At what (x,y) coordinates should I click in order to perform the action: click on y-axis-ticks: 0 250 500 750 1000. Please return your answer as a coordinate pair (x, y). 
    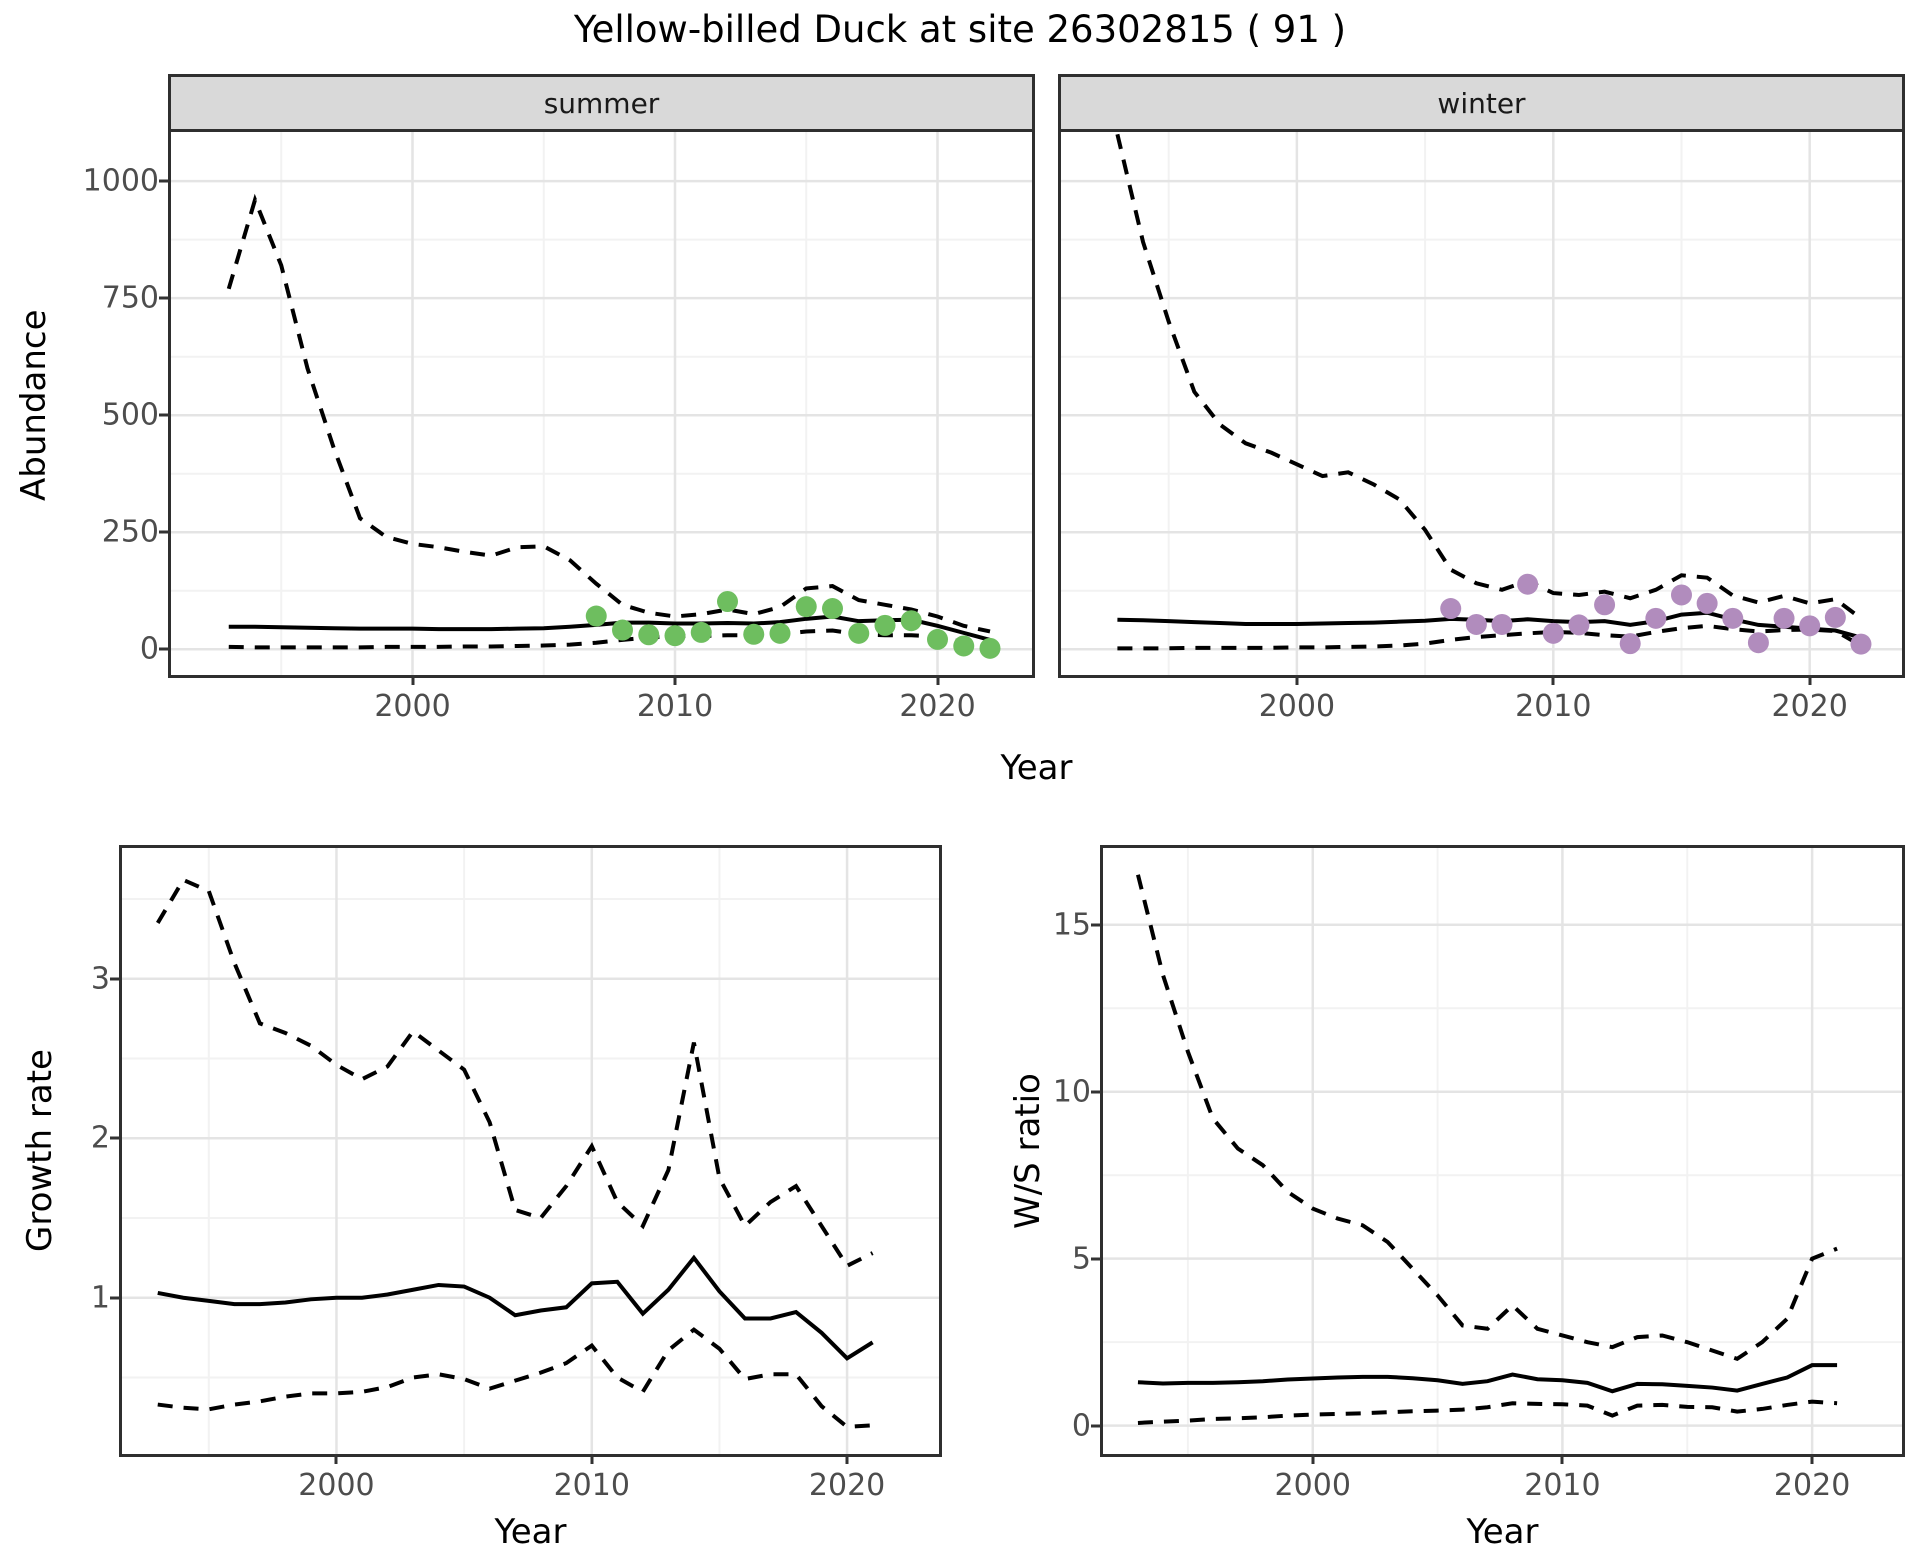
    Looking at the image, I should click on (85, 403).